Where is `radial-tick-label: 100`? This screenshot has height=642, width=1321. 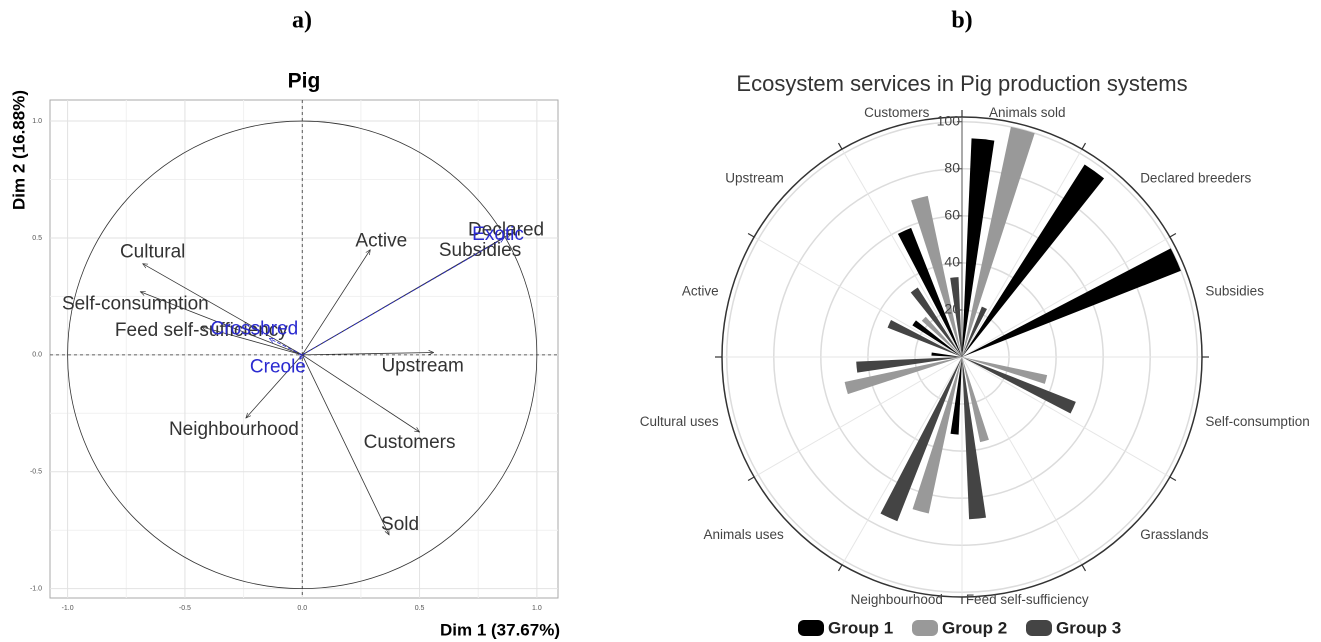 radial-tick-label: 100 is located at coordinates (949, 120).